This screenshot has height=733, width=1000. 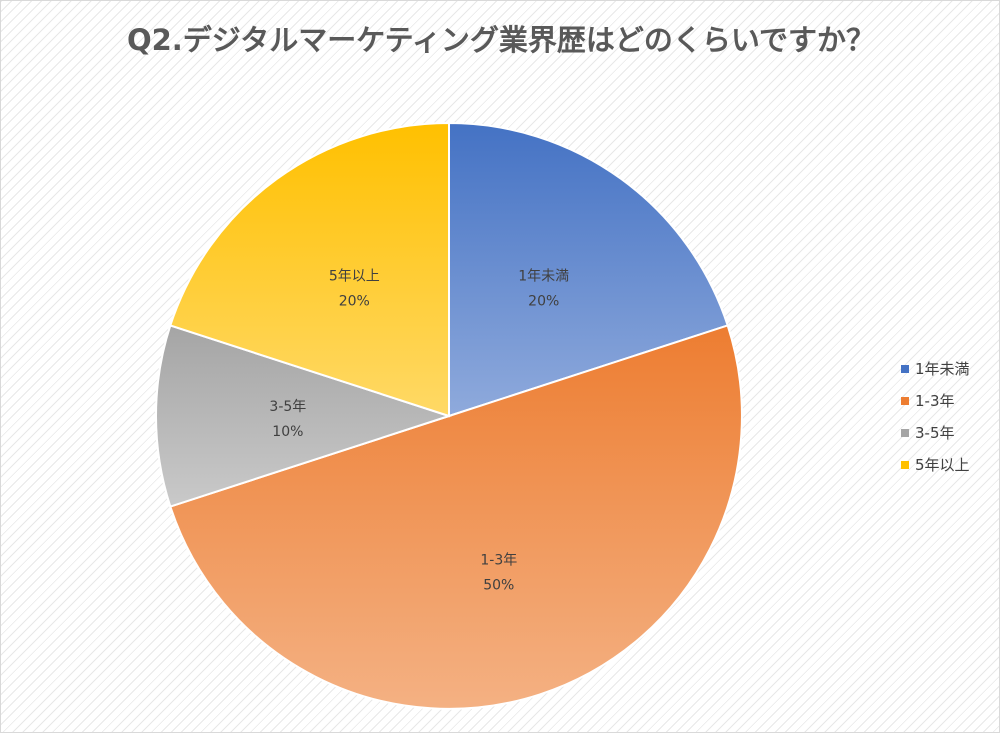 What do you see at coordinates (354, 277) in the screenshot?
I see `slice-category-label-4: 5年以上` at bounding box center [354, 277].